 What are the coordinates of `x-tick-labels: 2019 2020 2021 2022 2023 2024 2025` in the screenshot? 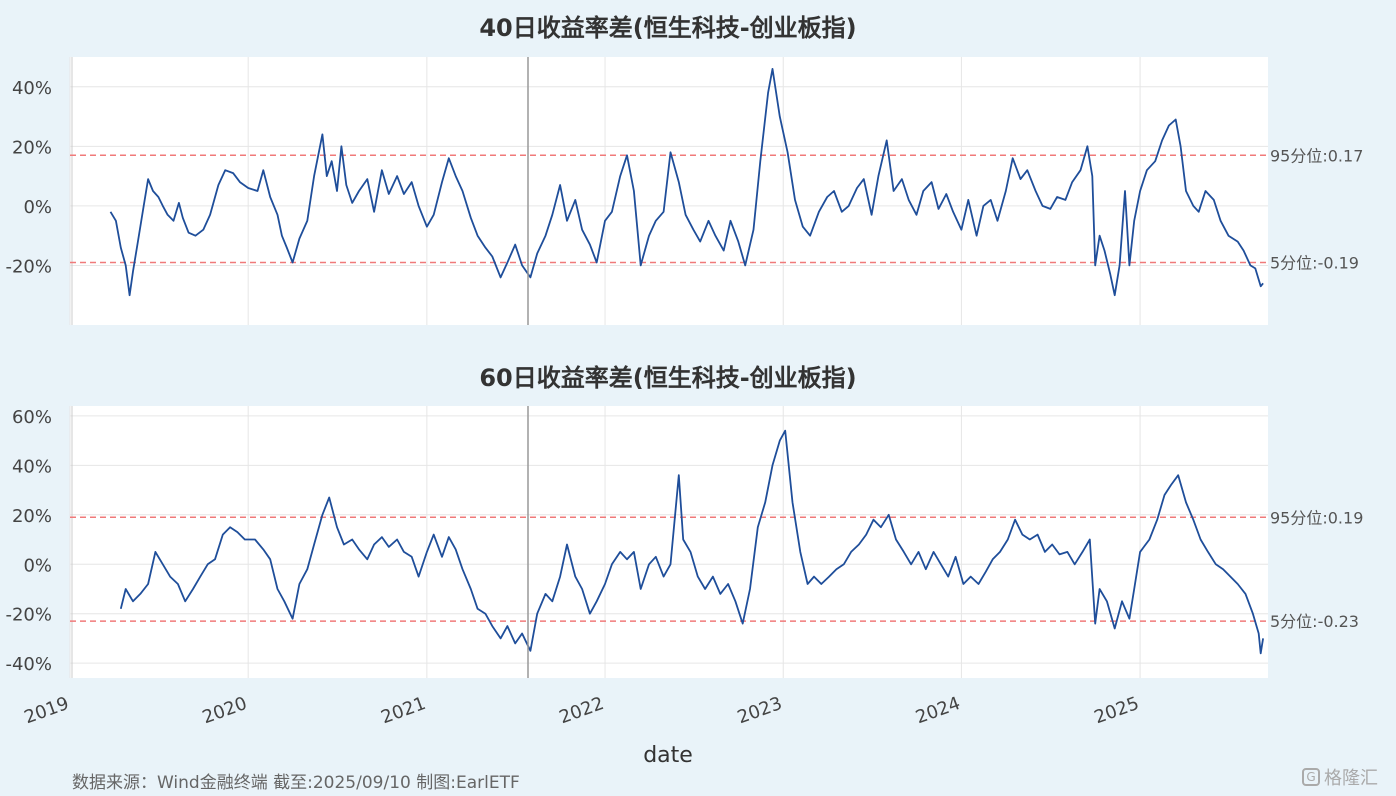 It's located at (581, 710).